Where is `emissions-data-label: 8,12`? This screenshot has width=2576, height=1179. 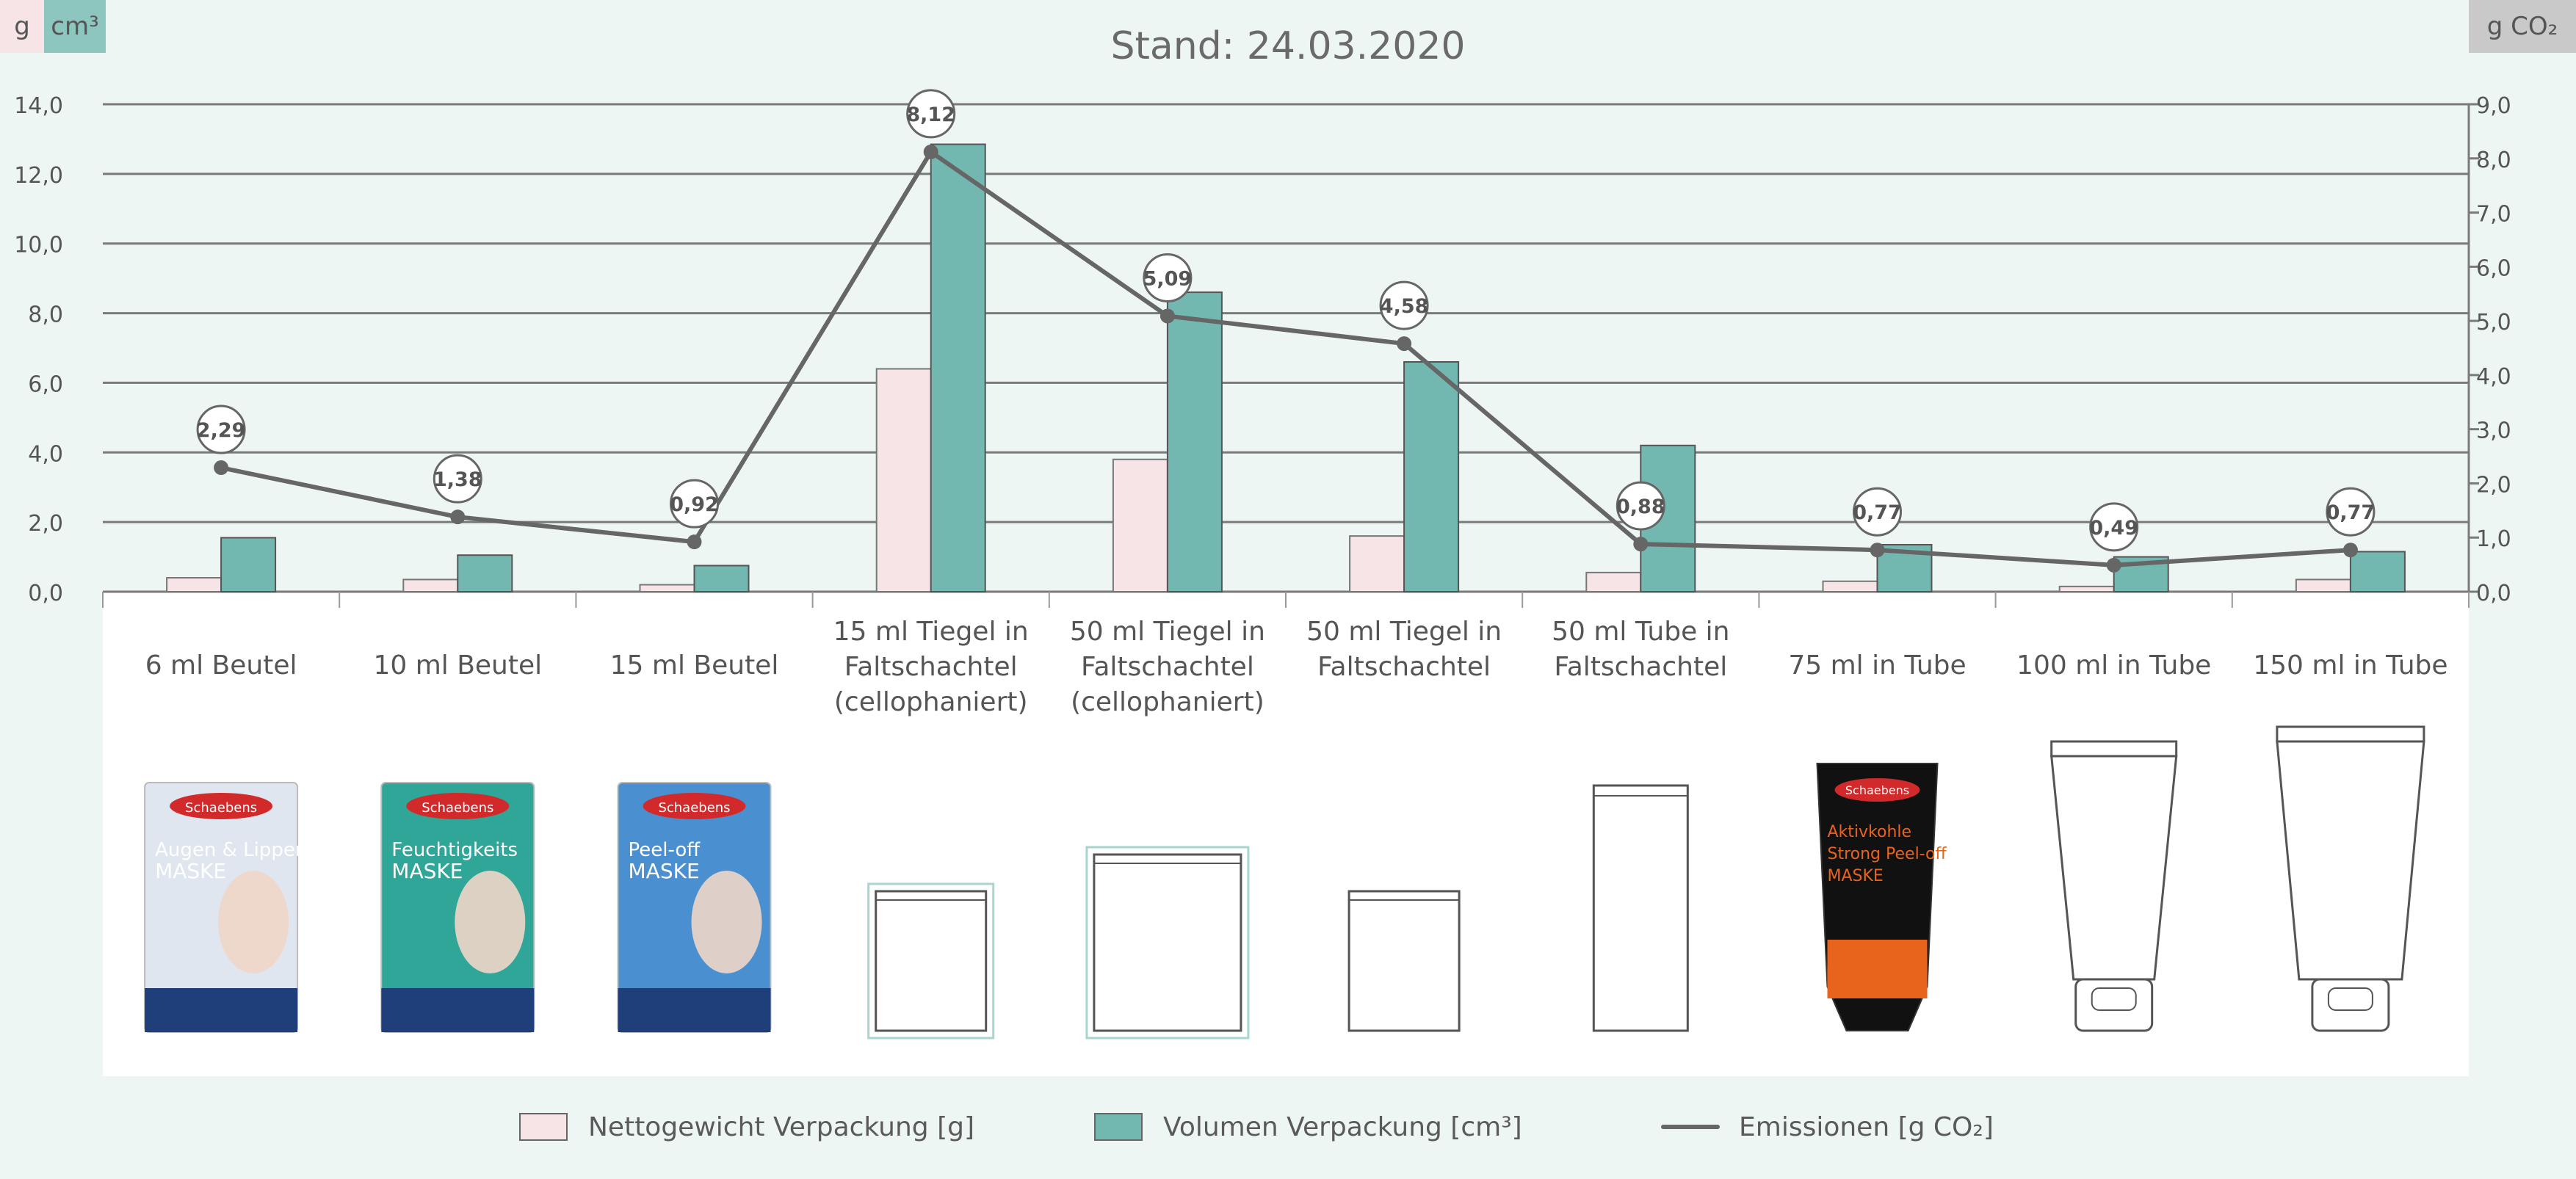
emissions-data-label: 8,12 is located at coordinates (930, 115).